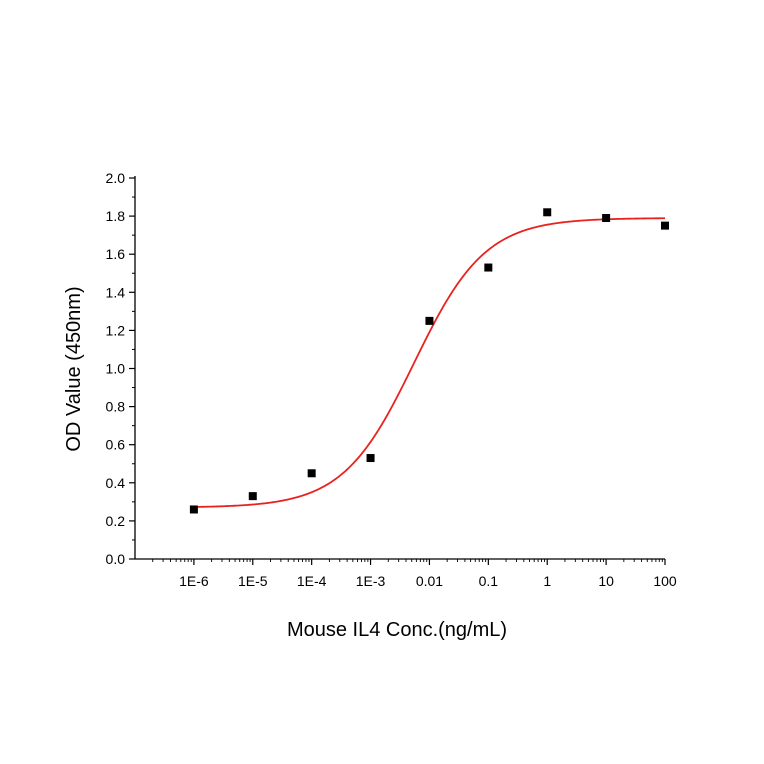  Describe the element at coordinates (116, 292) in the screenshot. I see `y-tick-label: 1.4` at that location.